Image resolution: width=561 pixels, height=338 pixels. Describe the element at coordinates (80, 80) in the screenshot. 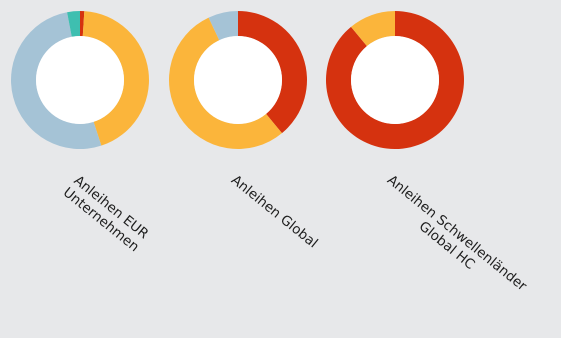

I see `donut-1-hole` at that location.